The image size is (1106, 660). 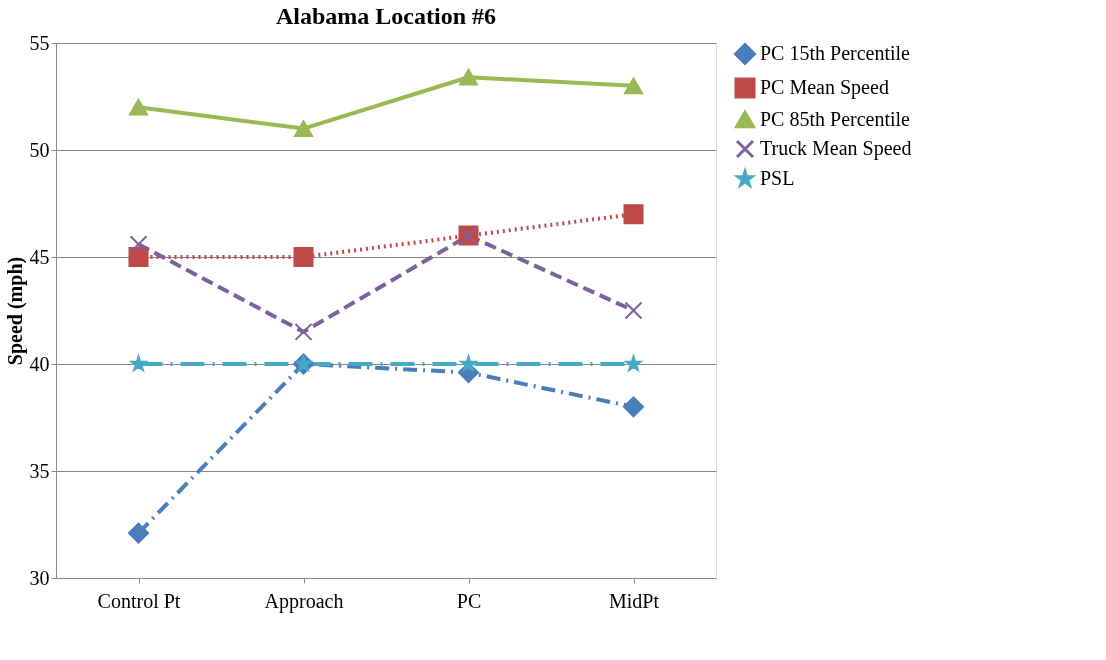 I want to click on x-tick-label: Approach, so click(x=304, y=601).